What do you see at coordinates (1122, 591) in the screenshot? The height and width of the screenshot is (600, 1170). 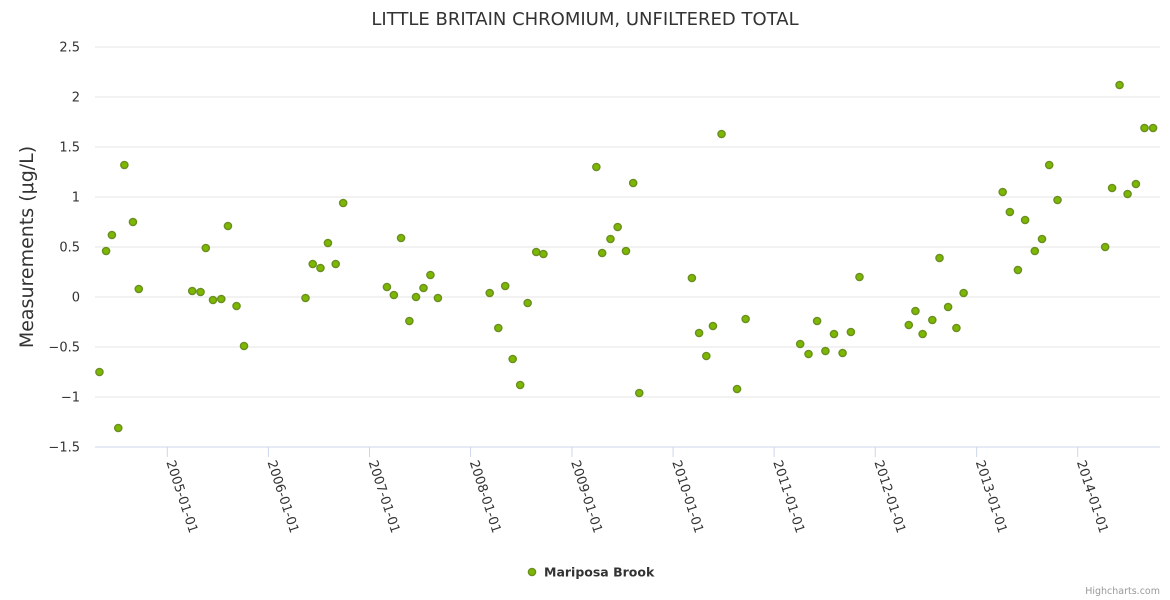 I see `credits-link: Highcharts.com` at bounding box center [1122, 591].